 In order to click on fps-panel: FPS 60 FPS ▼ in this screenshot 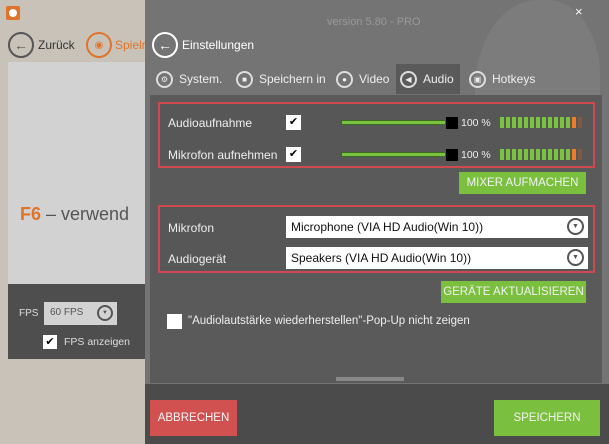, I will do `click(78, 321)`.